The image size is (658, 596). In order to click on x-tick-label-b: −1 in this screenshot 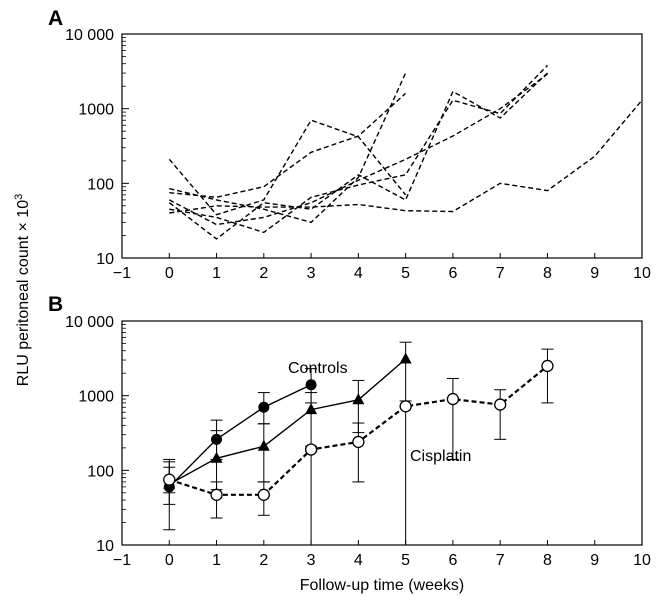, I will do `click(122, 560)`.